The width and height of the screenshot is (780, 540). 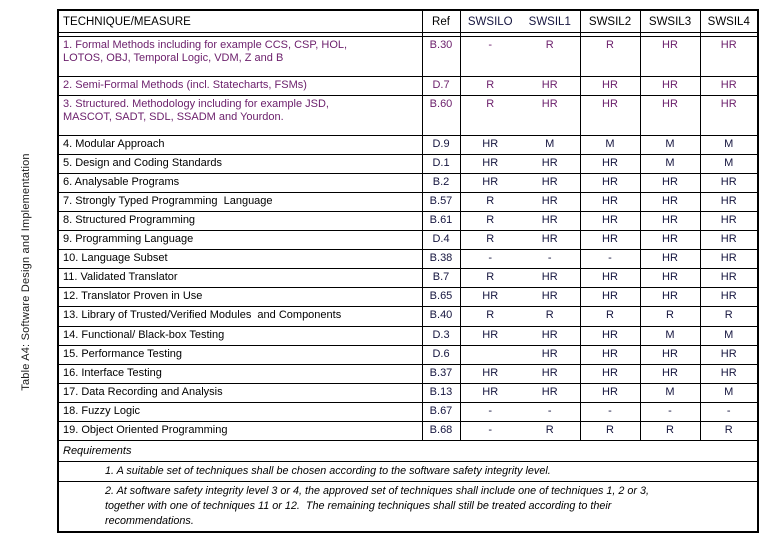 What do you see at coordinates (240, 259) in the screenshot?
I see `technique-cell: 10. Language Subset` at bounding box center [240, 259].